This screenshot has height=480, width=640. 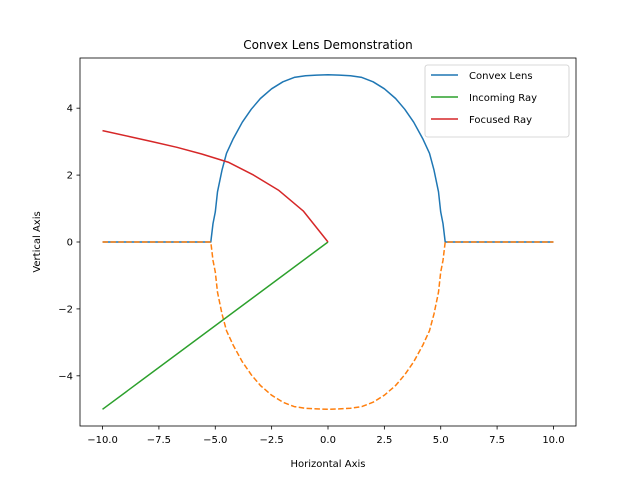 I want to click on y-tick-label: 4, so click(x=70, y=109).